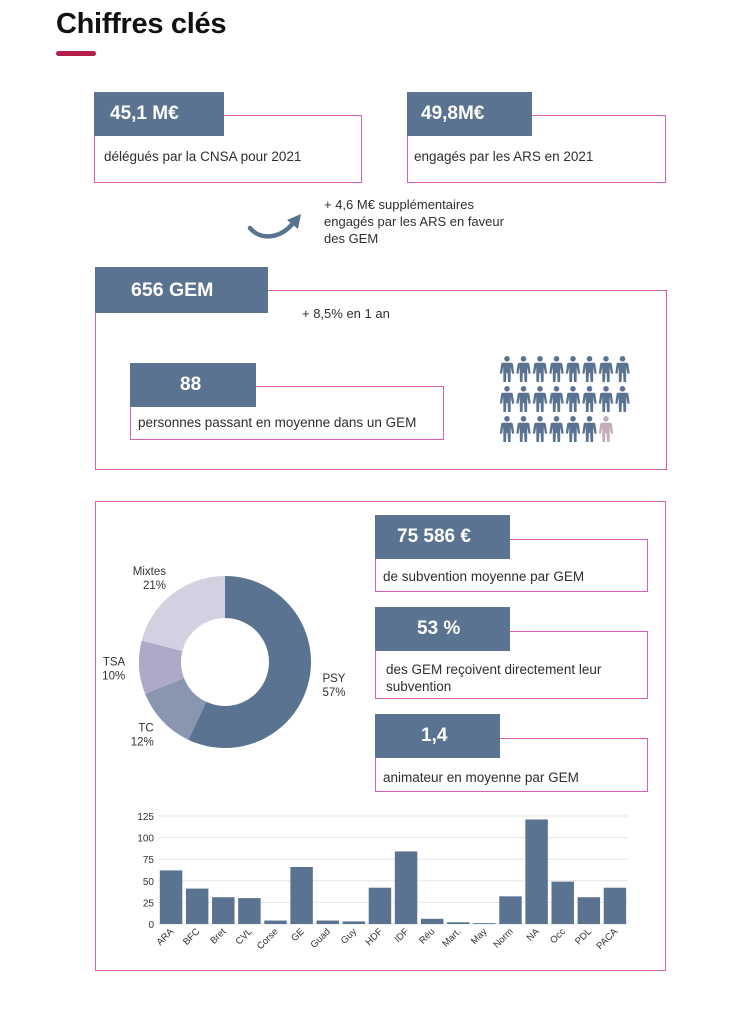 The height and width of the screenshot is (1024, 732). What do you see at coordinates (583, 936) in the screenshot?
I see `x-category-label: PDL` at bounding box center [583, 936].